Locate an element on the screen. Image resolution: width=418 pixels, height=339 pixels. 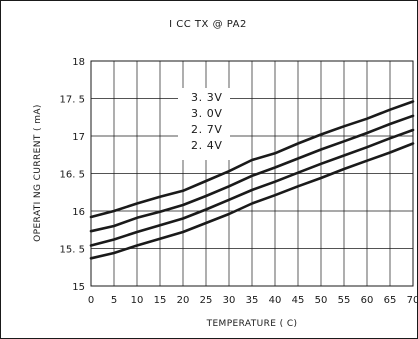
x-tick-label-40: 40 is located at coordinates (275, 300).